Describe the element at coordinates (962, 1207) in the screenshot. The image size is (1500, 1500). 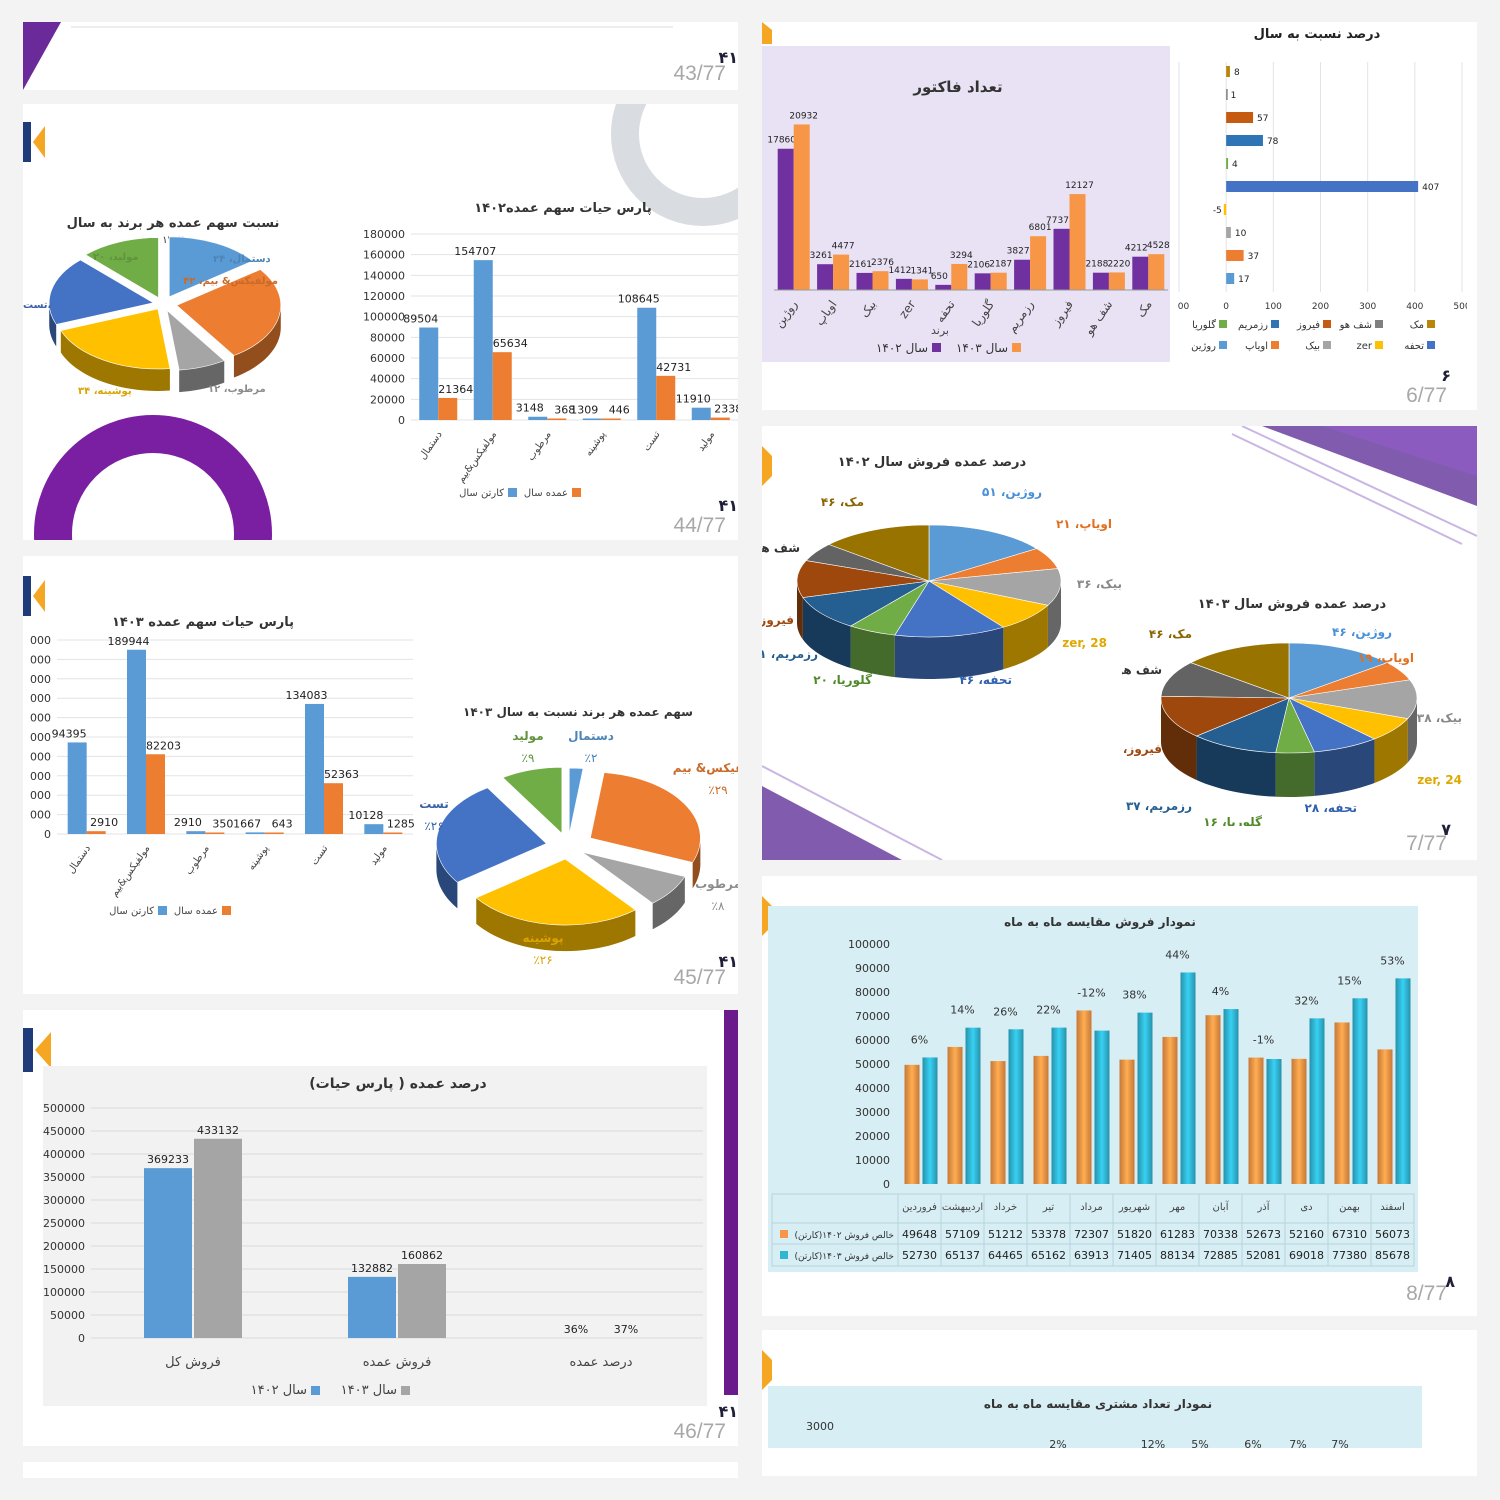
I see `month-label: اردیبهشت` at that location.